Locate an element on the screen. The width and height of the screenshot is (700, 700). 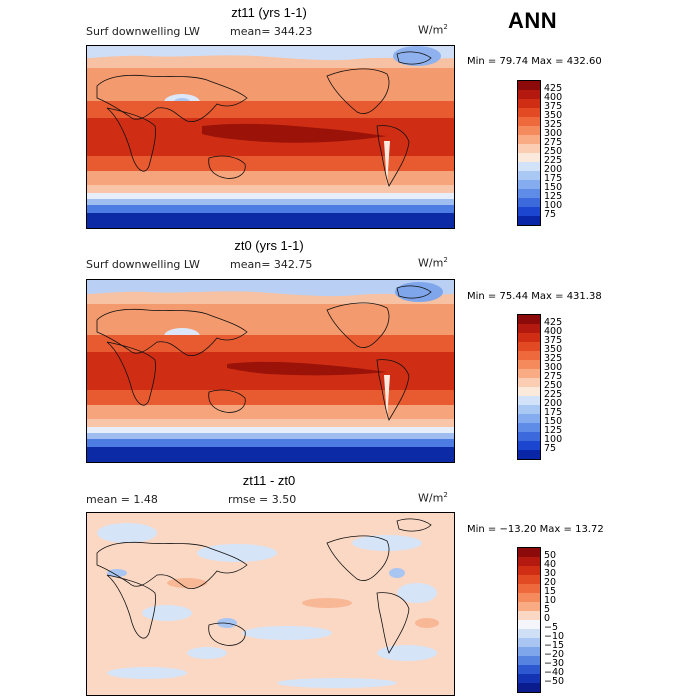
panel-2-minmax: Min = 75.44 Max = 431.38 is located at coordinates (534, 296).